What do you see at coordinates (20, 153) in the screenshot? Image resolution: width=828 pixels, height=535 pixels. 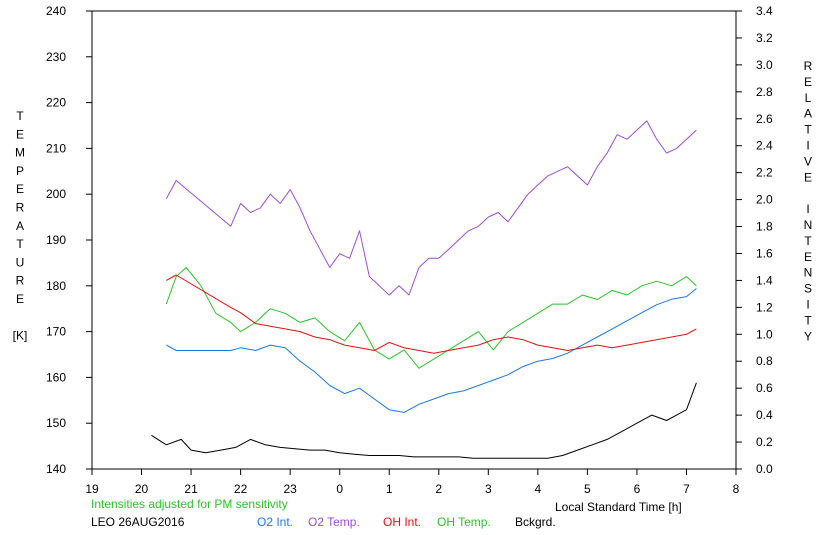 I see `y-axis-left-letter: M` at bounding box center [20, 153].